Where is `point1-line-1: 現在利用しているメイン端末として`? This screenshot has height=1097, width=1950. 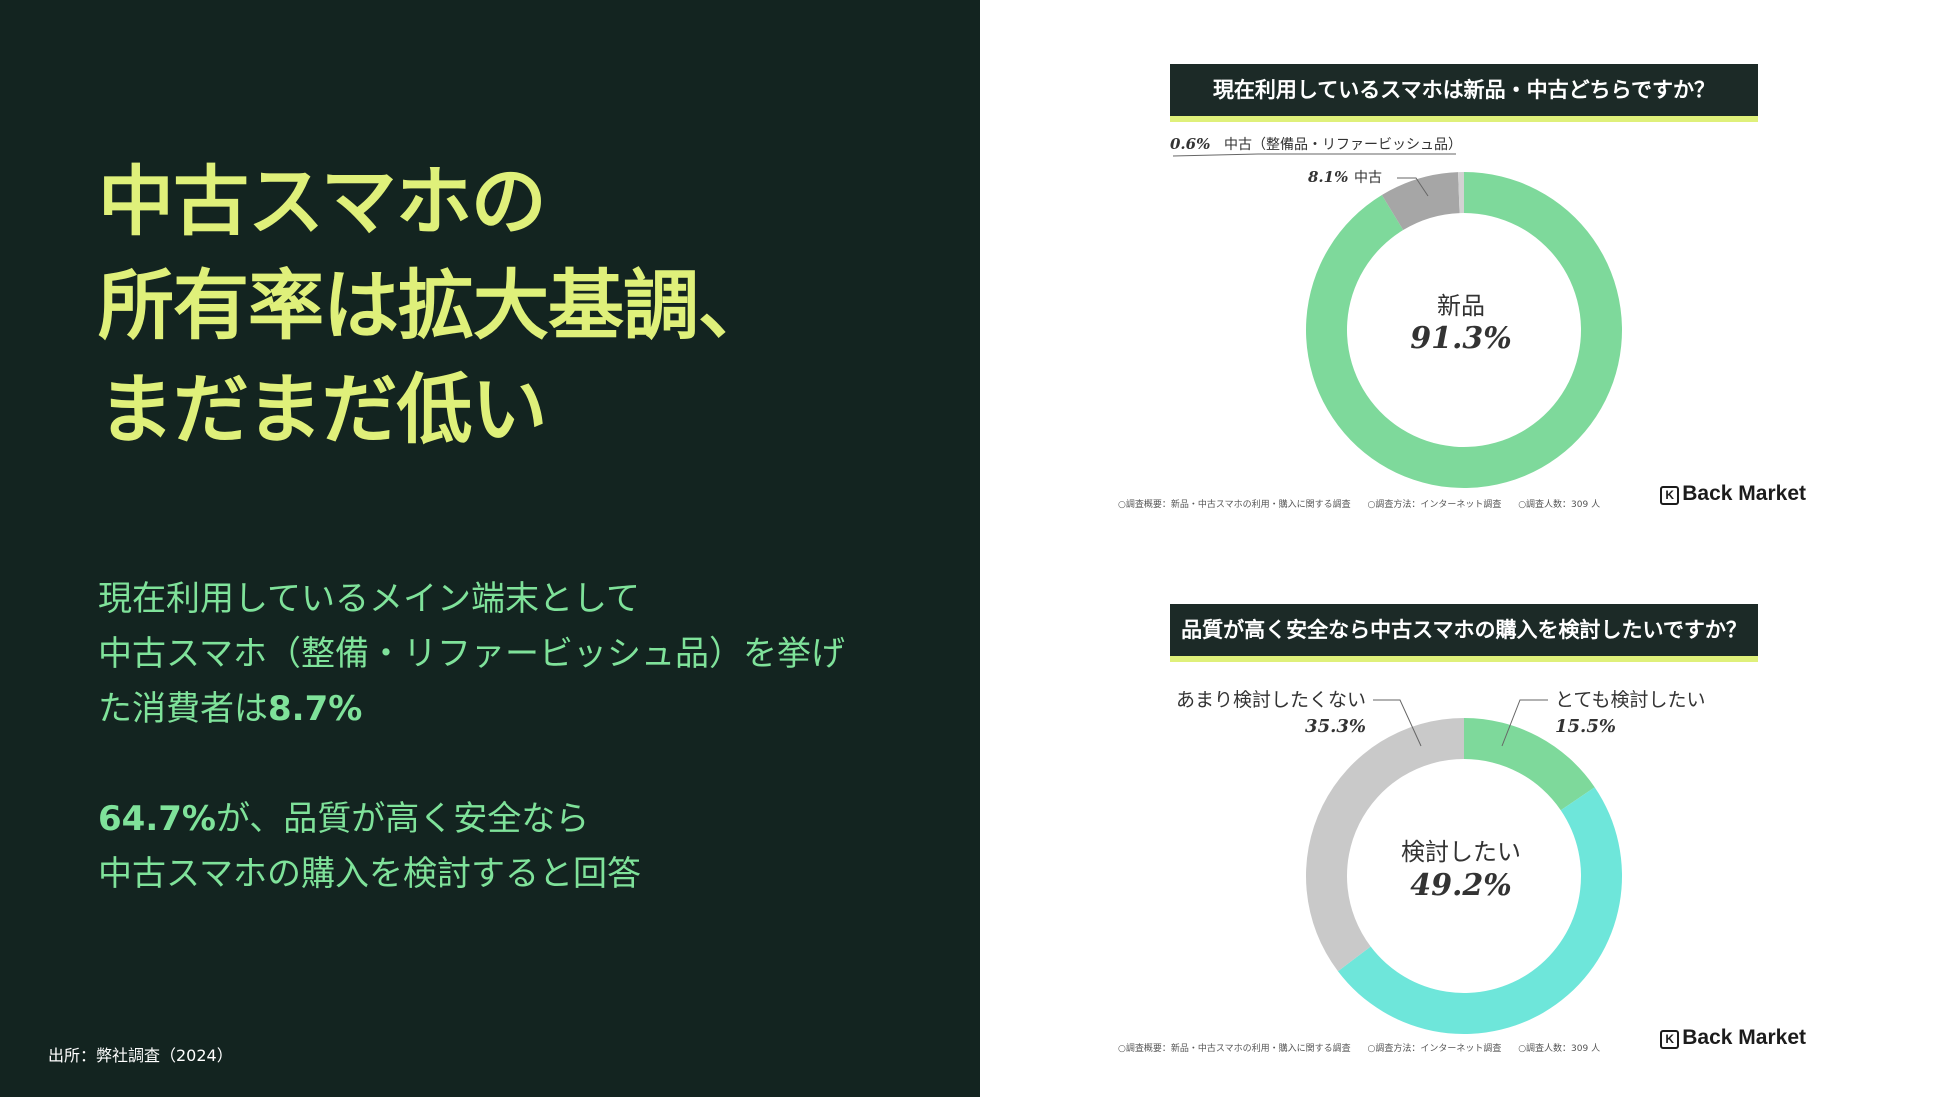 point1-line-1: 現在利用しているメイン端末として is located at coordinates (369, 599).